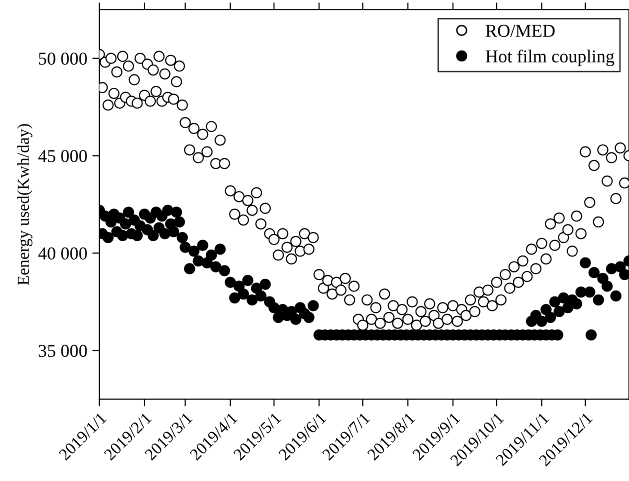 The width and height of the screenshot is (629, 481). What do you see at coordinates (520, 30) in the screenshot?
I see `legend-label: RO/MED` at bounding box center [520, 30].